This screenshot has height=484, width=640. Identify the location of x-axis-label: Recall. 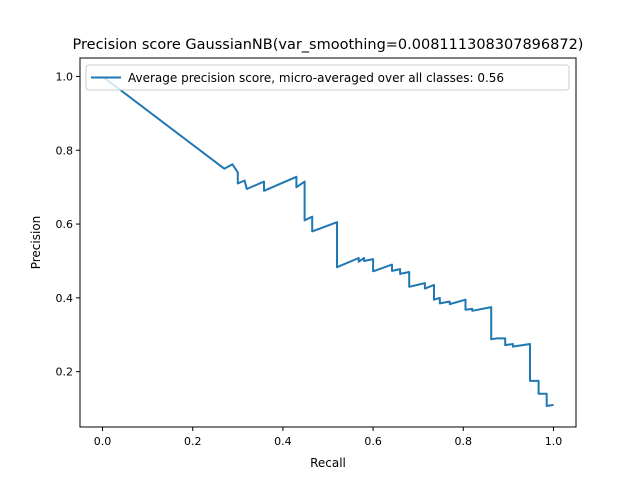
(328, 463).